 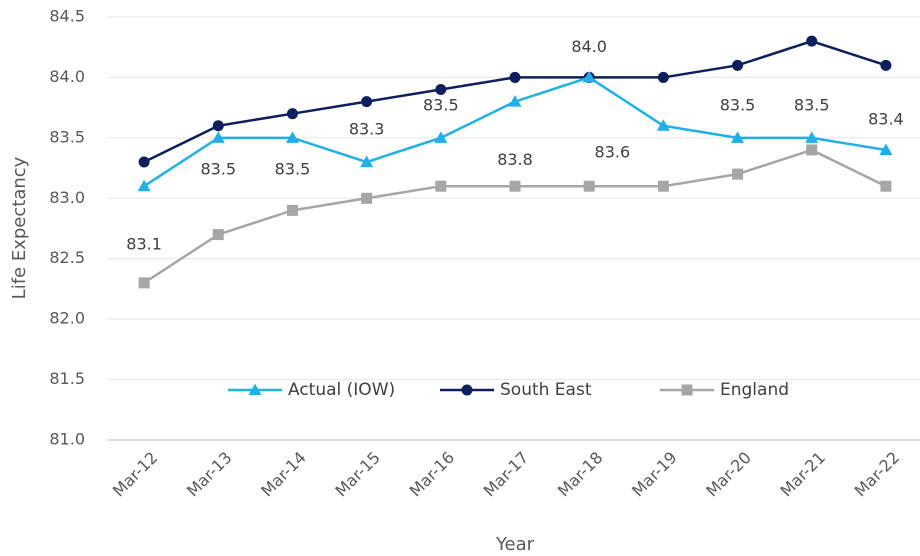 What do you see at coordinates (877, 474) in the screenshot?
I see `x-tick-label: Mar-22` at bounding box center [877, 474].